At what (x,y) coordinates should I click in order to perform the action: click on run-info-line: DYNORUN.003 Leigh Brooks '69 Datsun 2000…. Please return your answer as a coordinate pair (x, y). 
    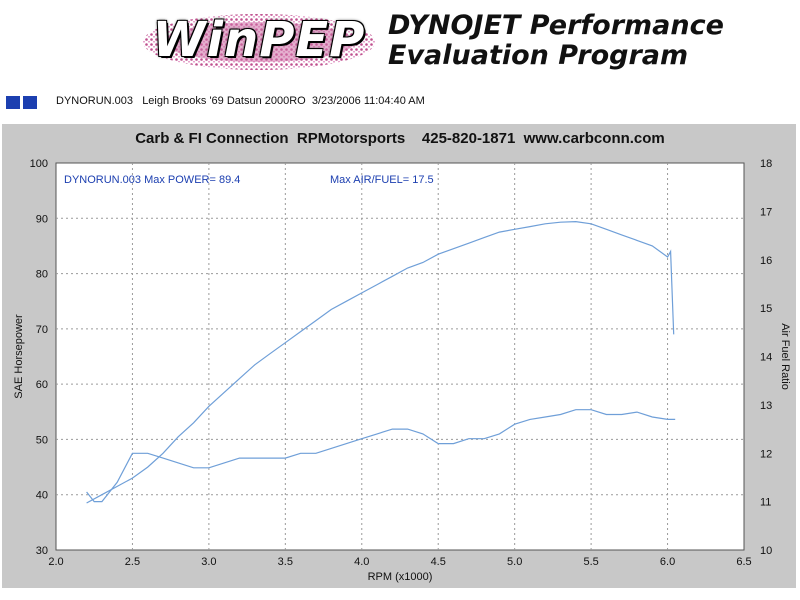
    Looking at the image, I should click on (240, 101).